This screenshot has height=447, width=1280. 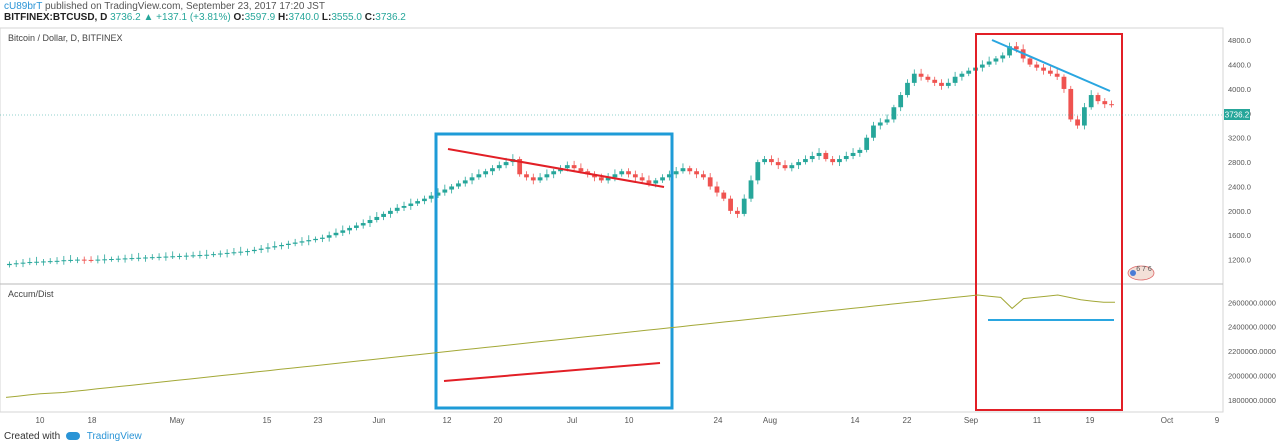 What do you see at coordinates (572, 420) in the screenshot?
I see `time-tick-label: Jul` at bounding box center [572, 420].